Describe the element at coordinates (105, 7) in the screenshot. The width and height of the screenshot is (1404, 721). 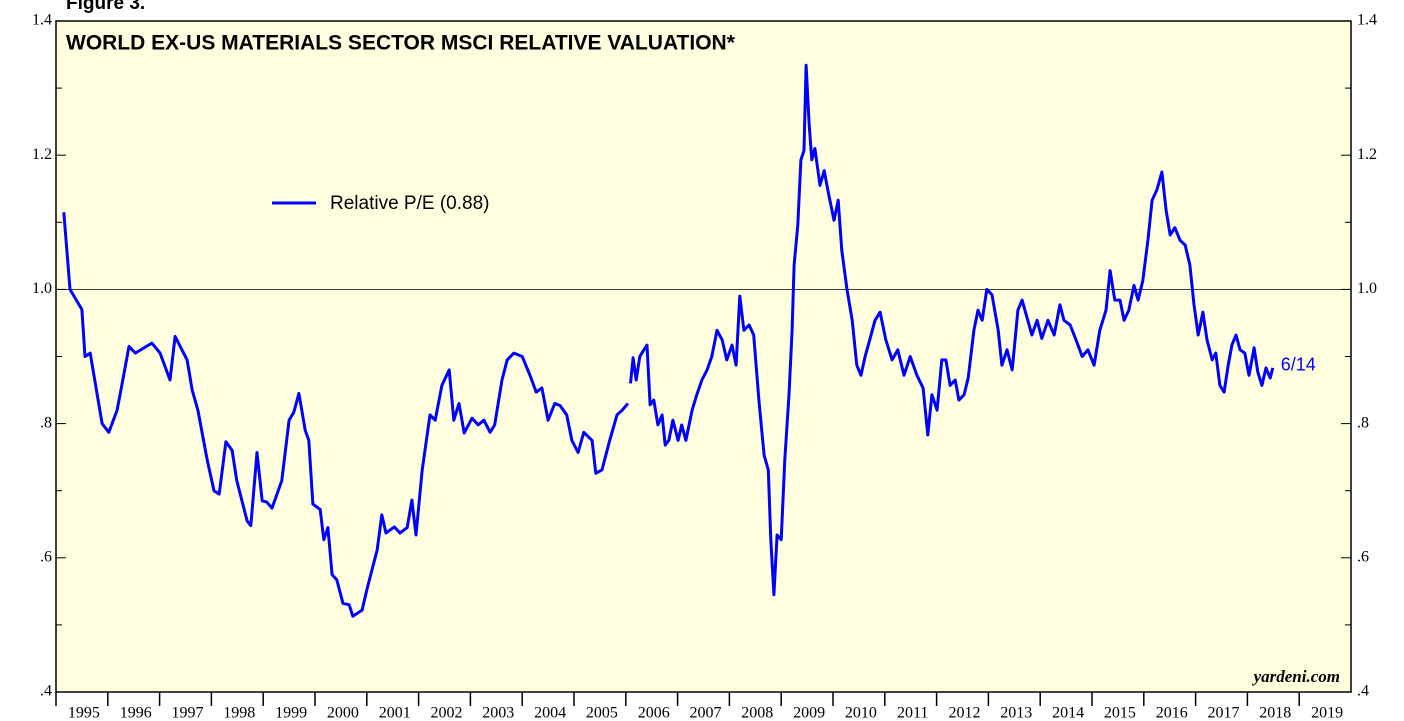
I see `figure-label: Figure 3.` at that location.